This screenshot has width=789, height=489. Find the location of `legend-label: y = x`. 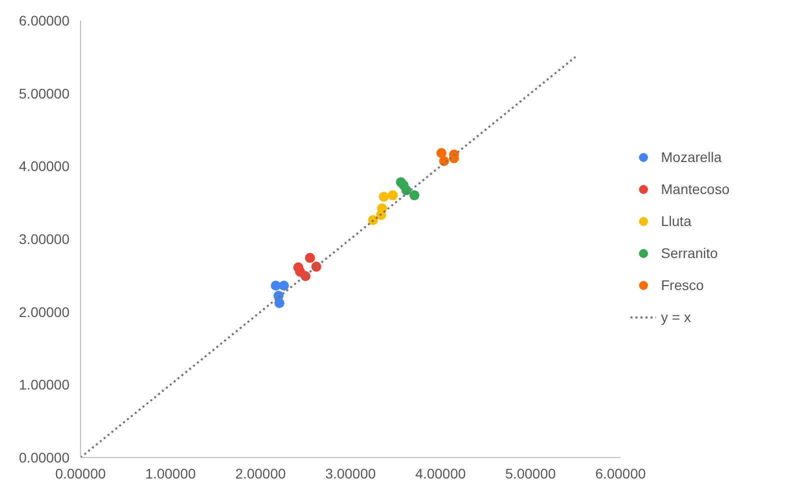

legend-label: y = x is located at coordinates (676, 317).